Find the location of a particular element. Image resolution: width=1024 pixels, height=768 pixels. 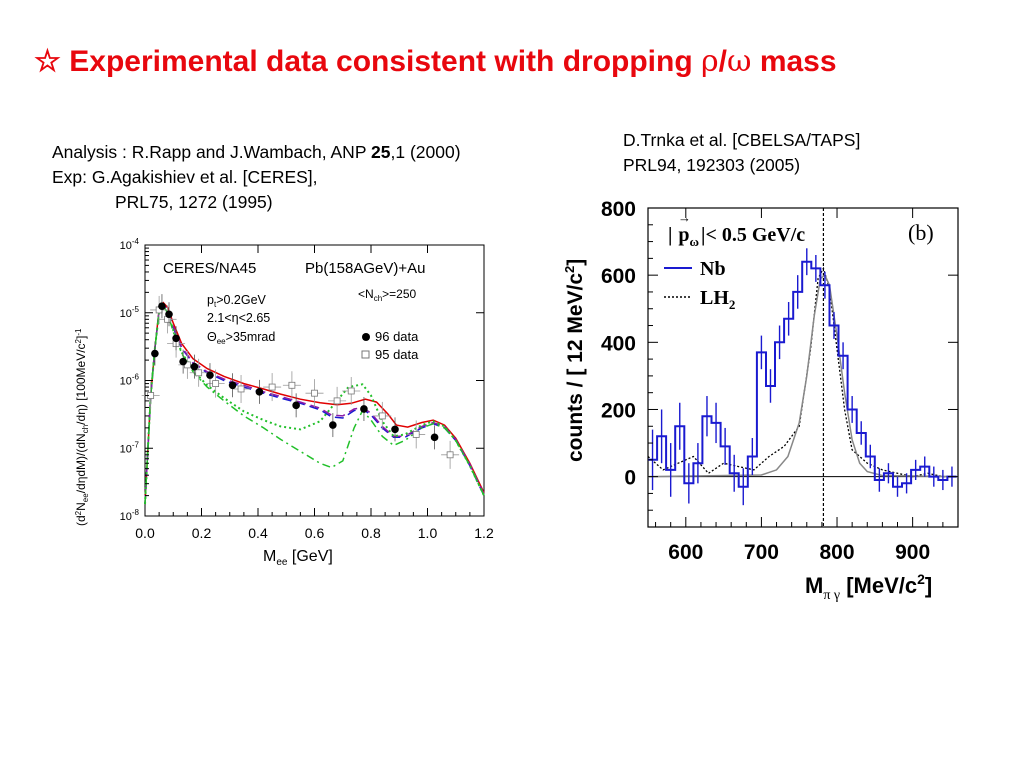

y-tick-label: 200 is located at coordinates (618, 410).